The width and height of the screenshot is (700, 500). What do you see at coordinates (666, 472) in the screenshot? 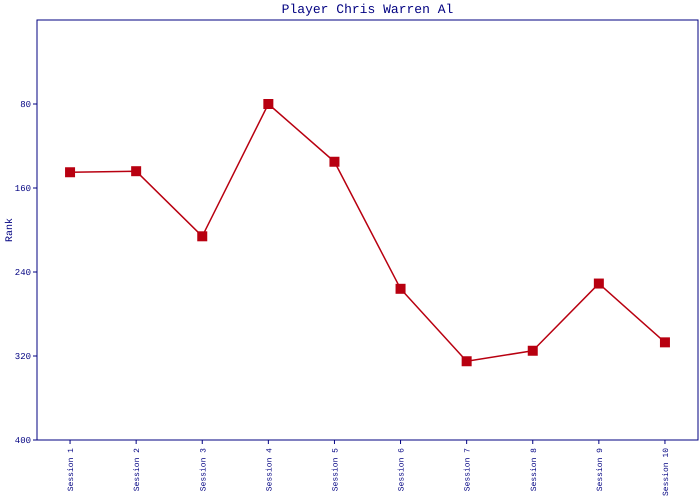
I see `x-tick-label: Session 10` at bounding box center [666, 472].